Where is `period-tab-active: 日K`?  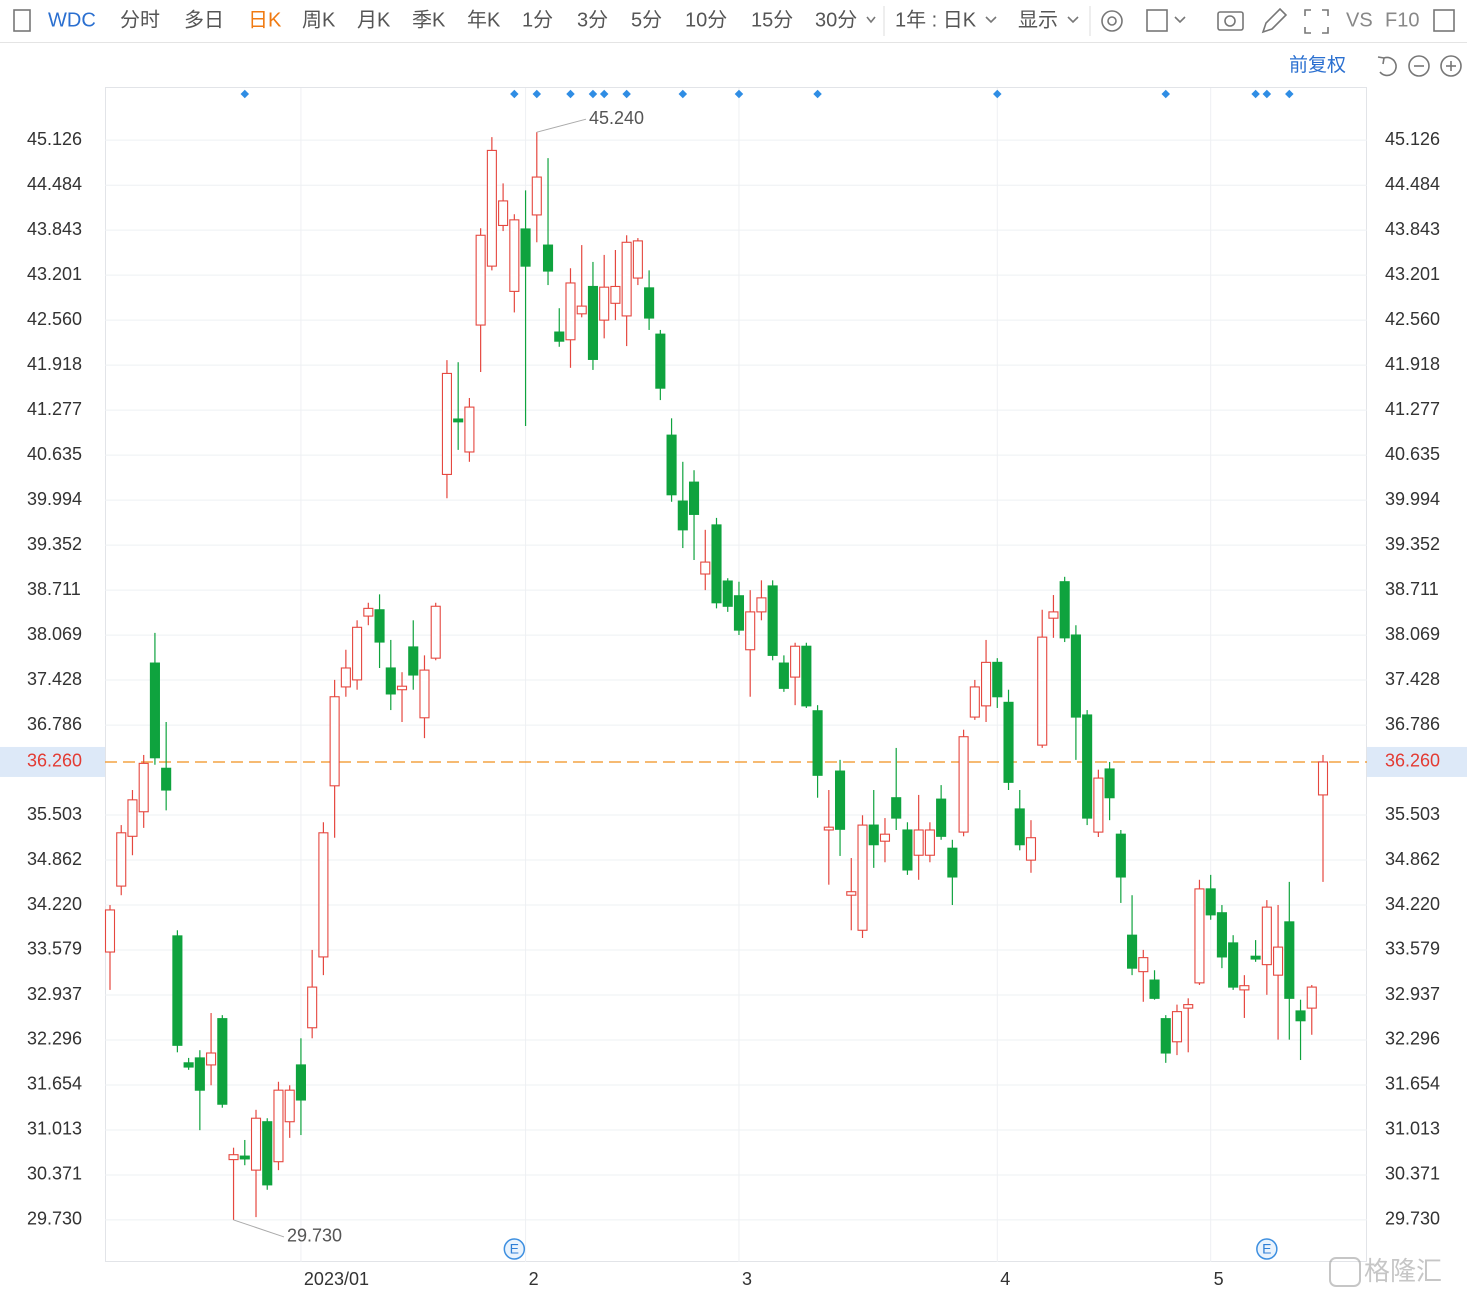 period-tab-active: 日K is located at coordinates (265, 20).